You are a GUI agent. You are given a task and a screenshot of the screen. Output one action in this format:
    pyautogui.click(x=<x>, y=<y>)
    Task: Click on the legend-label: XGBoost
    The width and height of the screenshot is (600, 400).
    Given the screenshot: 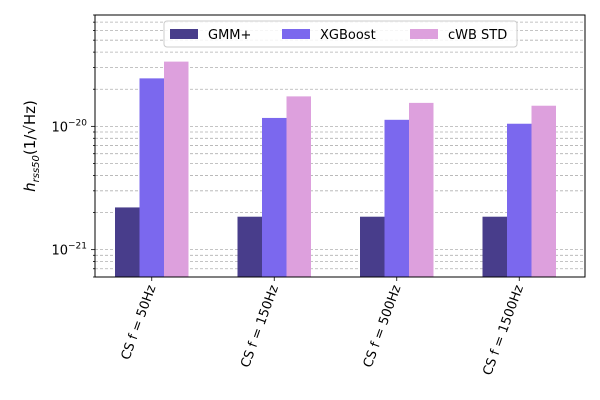 What is the action you would take?
    pyautogui.click(x=348, y=35)
    